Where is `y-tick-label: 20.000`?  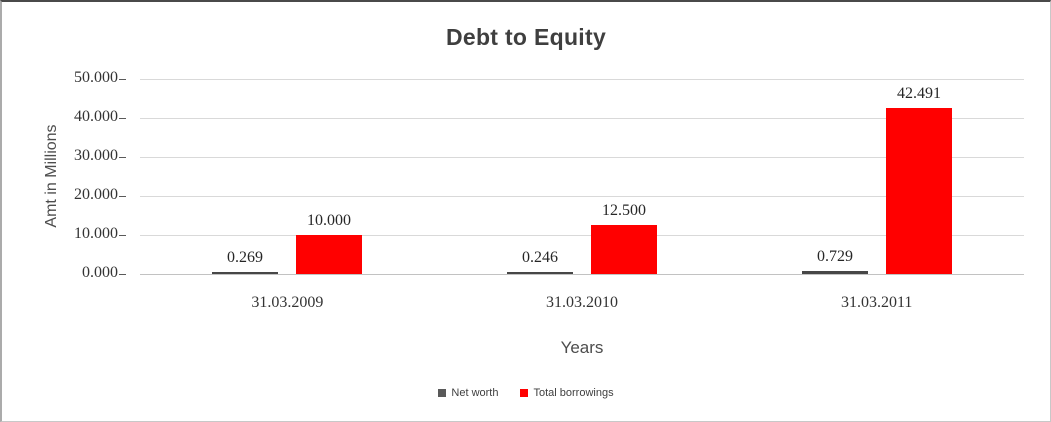 y-tick-label: 20.000 is located at coordinates (96, 194).